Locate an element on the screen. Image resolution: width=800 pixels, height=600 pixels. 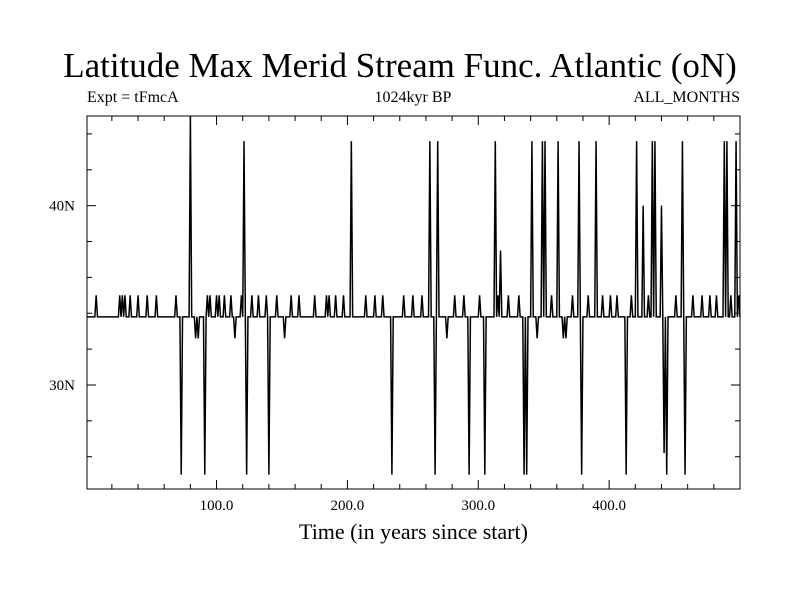
x-tick-label: 300.0 is located at coordinates (478, 506).